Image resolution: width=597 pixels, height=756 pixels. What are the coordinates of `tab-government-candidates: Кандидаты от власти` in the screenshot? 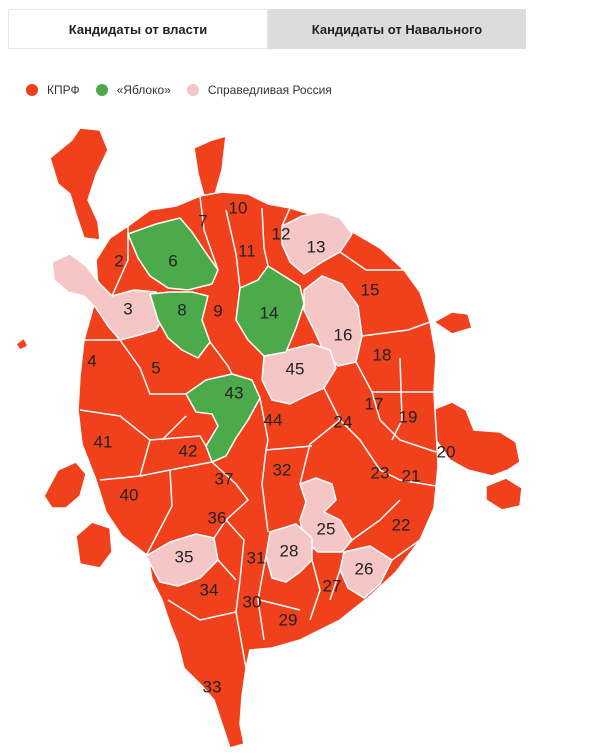 It's located at (138, 29).